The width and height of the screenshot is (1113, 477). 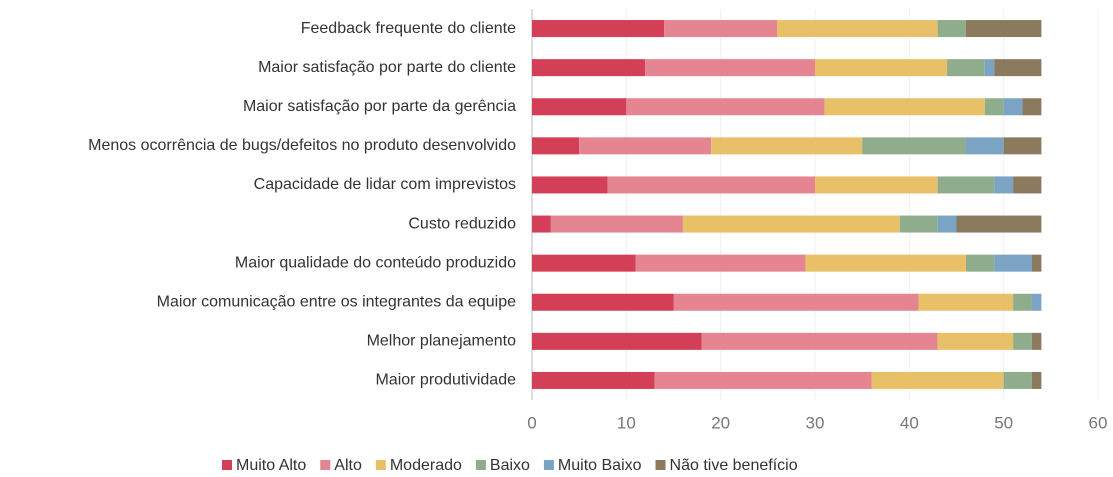 I want to click on y-tick-label: Melhor planejamento, so click(x=442, y=341).